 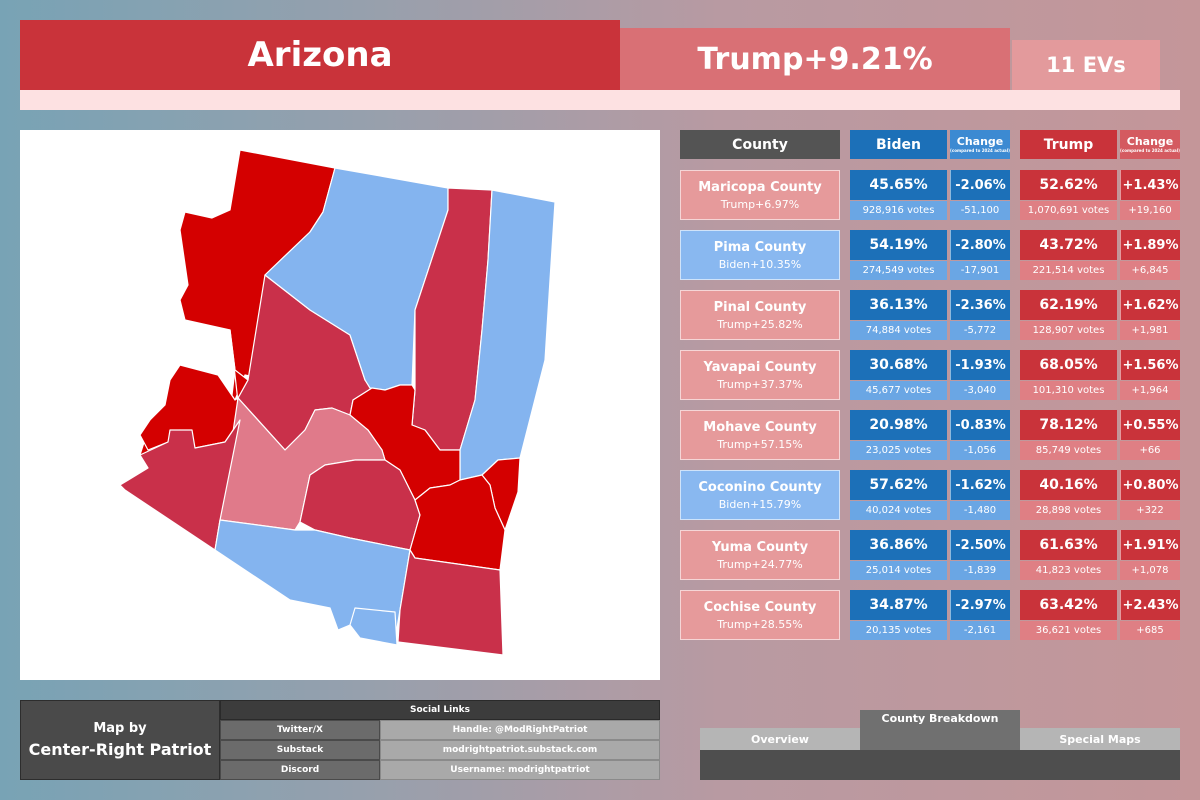 What do you see at coordinates (760, 624) in the screenshot?
I see `county-margin: Trump+28.55%` at bounding box center [760, 624].